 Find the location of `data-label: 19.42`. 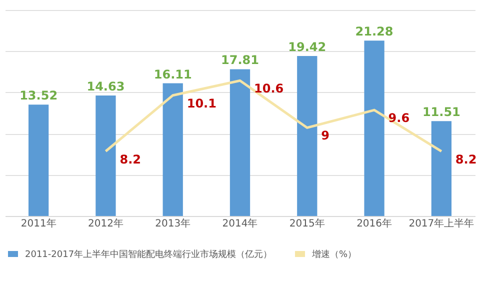

data-label: 19.42 is located at coordinates (307, 47).